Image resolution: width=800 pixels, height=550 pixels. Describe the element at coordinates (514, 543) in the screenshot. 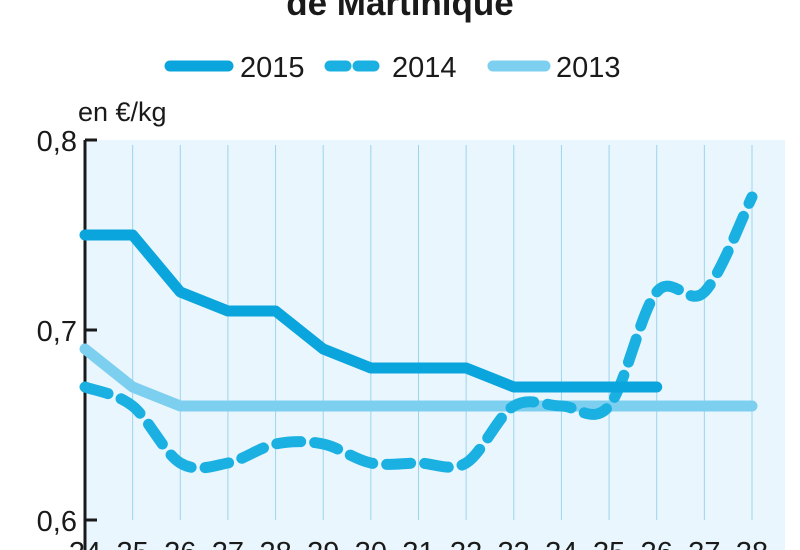

I see `x-tick-label: 33` at that location.